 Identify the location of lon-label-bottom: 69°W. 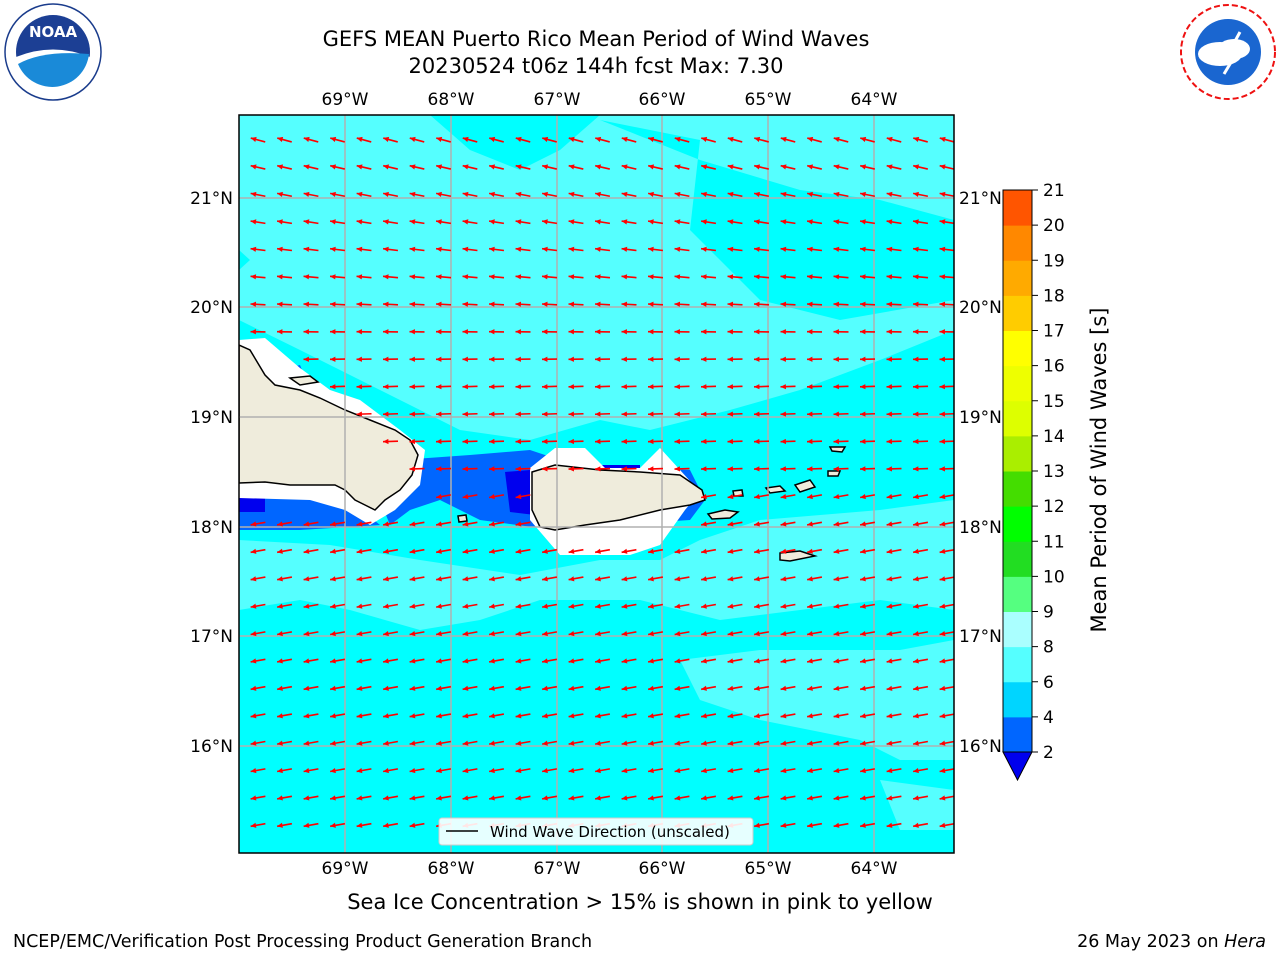
(345, 869).